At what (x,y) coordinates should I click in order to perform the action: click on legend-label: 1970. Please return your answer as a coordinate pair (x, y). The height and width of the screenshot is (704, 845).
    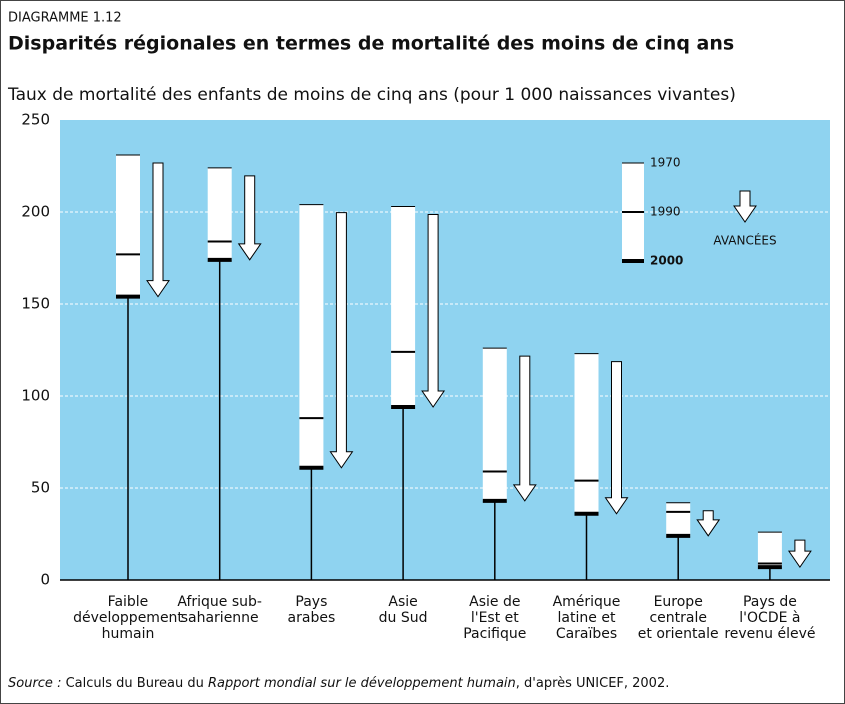
    Looking at the image, I should click on (665, 163).